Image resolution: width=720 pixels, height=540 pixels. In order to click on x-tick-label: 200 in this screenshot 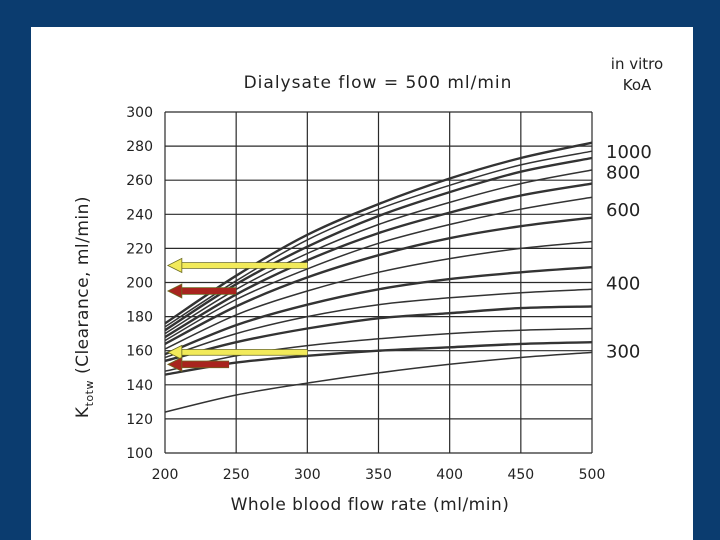, I will do `click(165, 475)`.